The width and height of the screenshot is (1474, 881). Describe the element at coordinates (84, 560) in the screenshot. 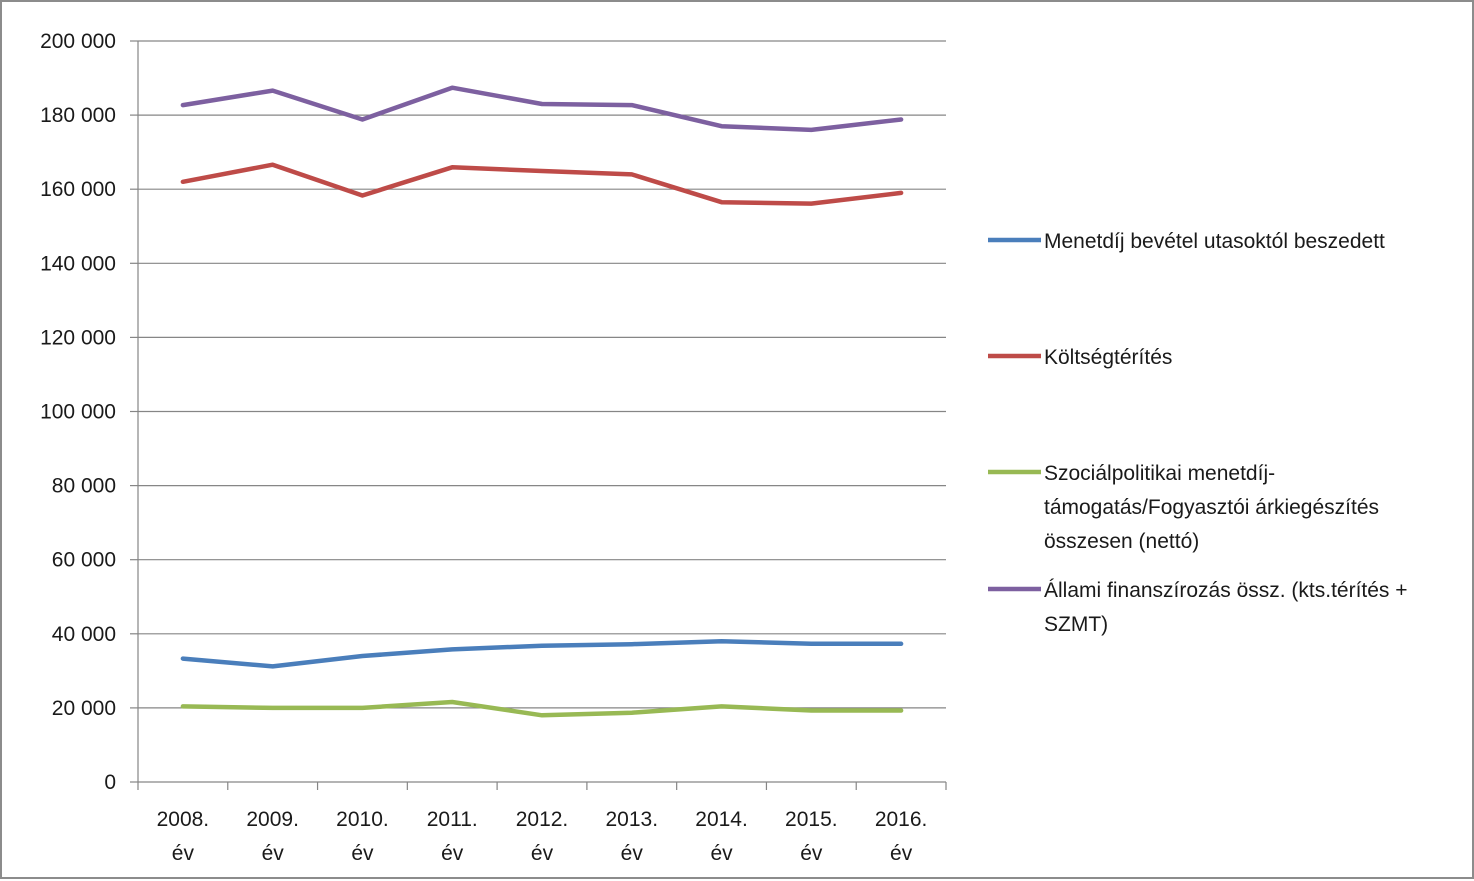

I see `y-tick-label: 60 000` at that location.